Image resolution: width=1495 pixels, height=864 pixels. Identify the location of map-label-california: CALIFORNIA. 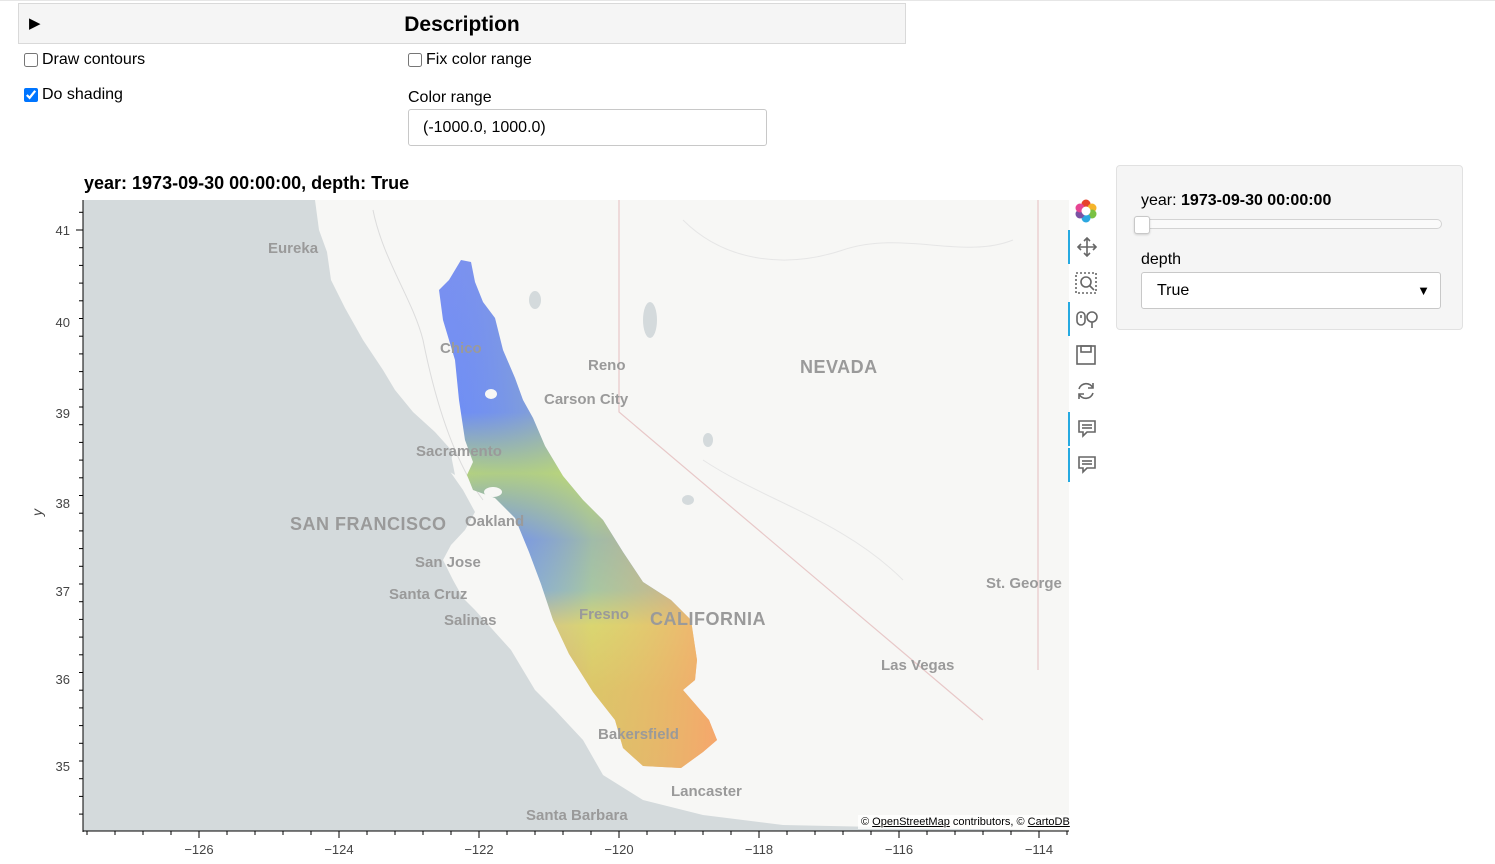
(708, 619).